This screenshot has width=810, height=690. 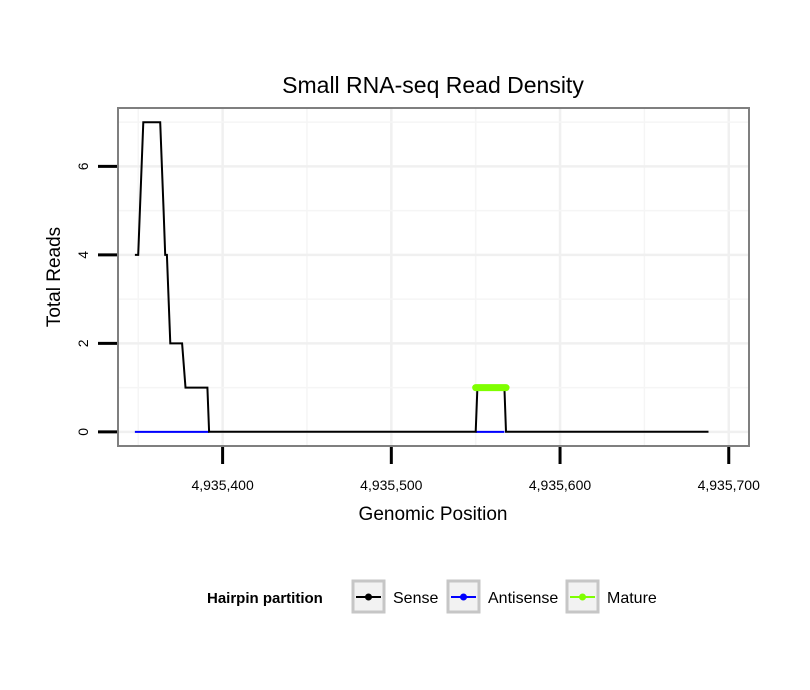 I want to click on x-axis-title: Genomic Position, so click(x=433, y=514).